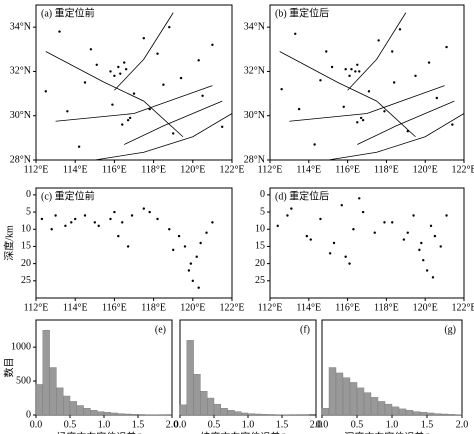  Describe the element at coordinates (104, 432) in the screenshot. I see `x-axis-label: 经度方向定位误差/km` at that location.